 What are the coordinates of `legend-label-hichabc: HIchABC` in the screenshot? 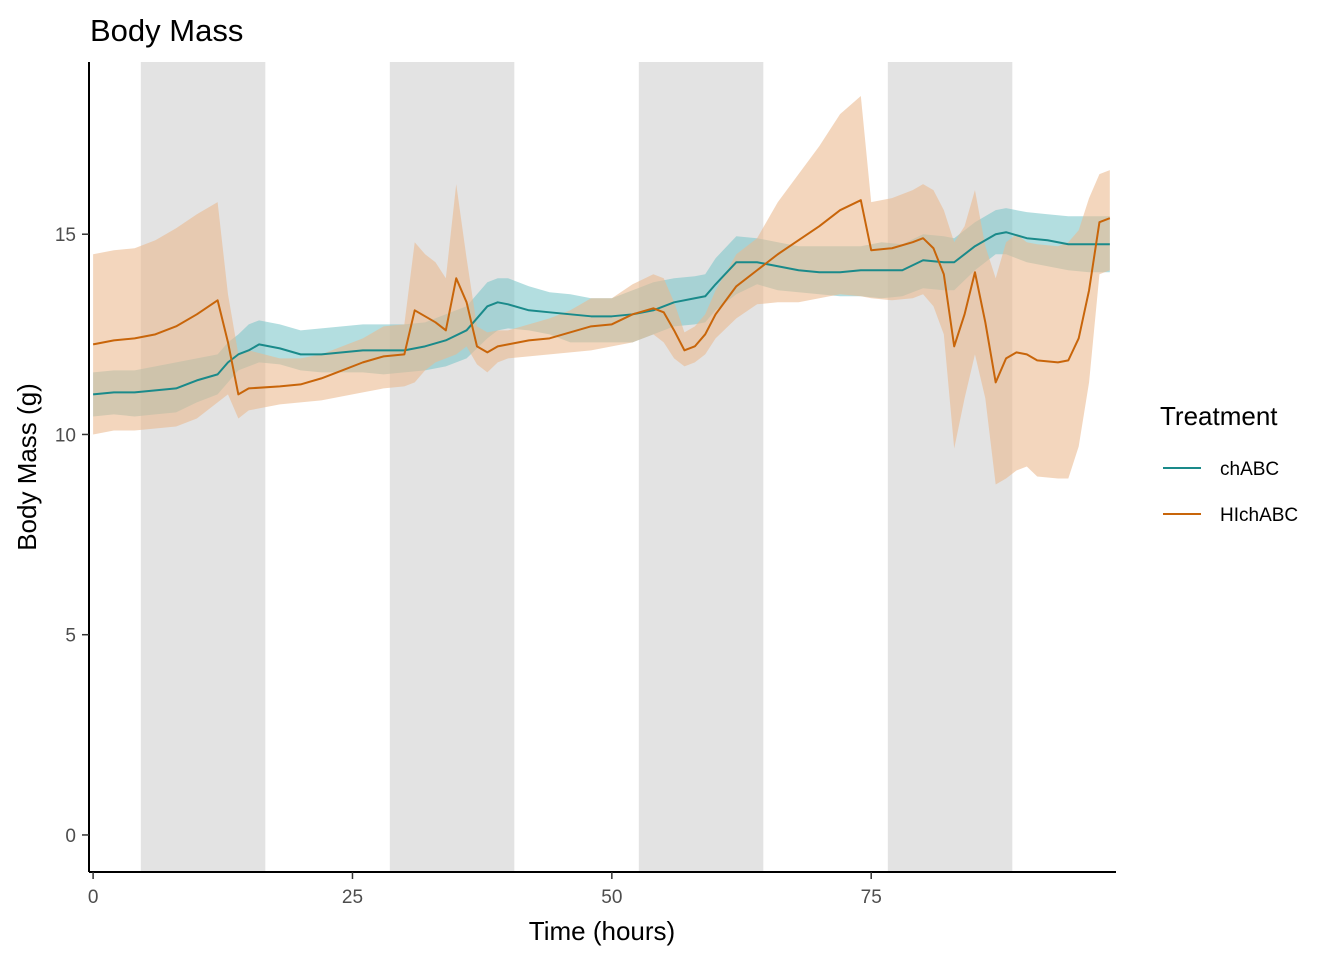 It's located at (1259, 515).